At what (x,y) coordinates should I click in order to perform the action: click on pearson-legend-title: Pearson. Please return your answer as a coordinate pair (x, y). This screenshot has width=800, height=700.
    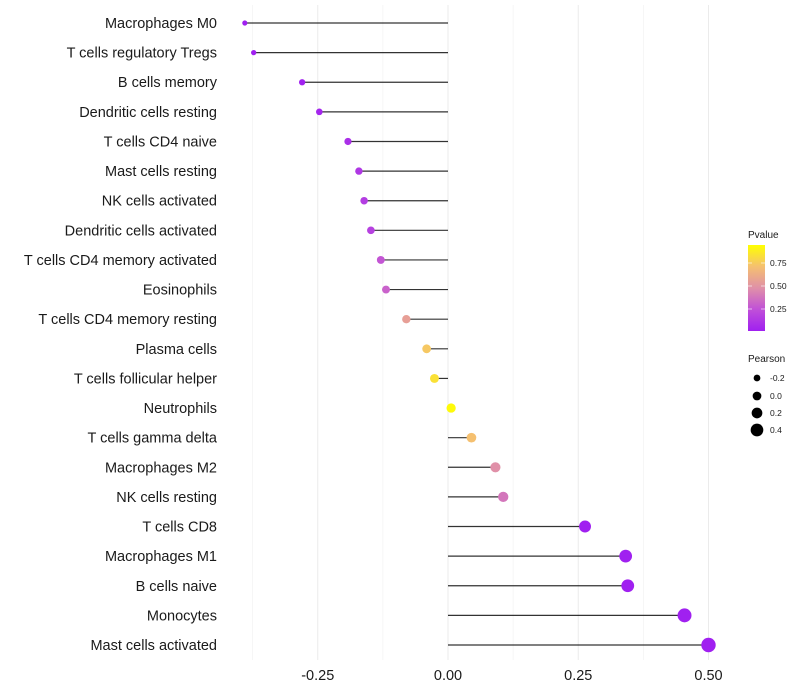
    Looking at the image, I should click on (766, 359).